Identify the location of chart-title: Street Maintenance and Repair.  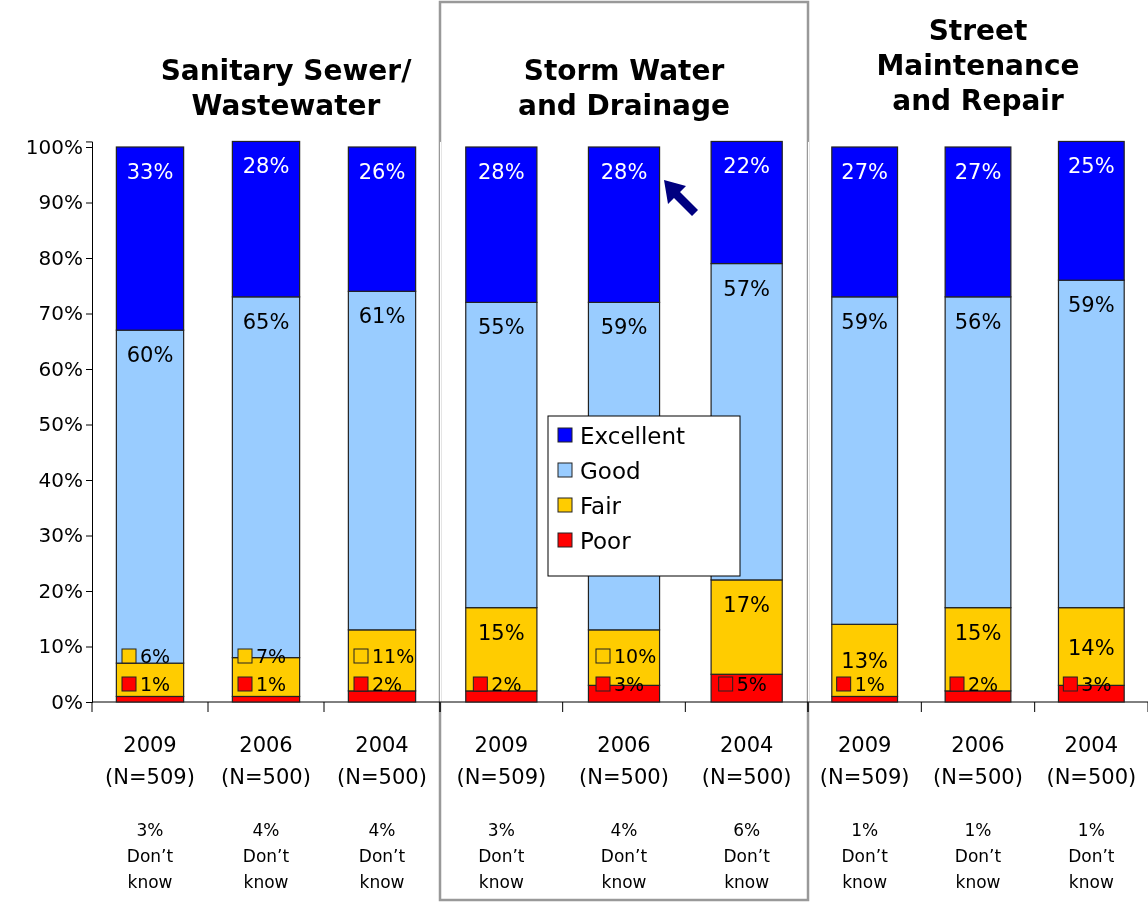
(978, 65).